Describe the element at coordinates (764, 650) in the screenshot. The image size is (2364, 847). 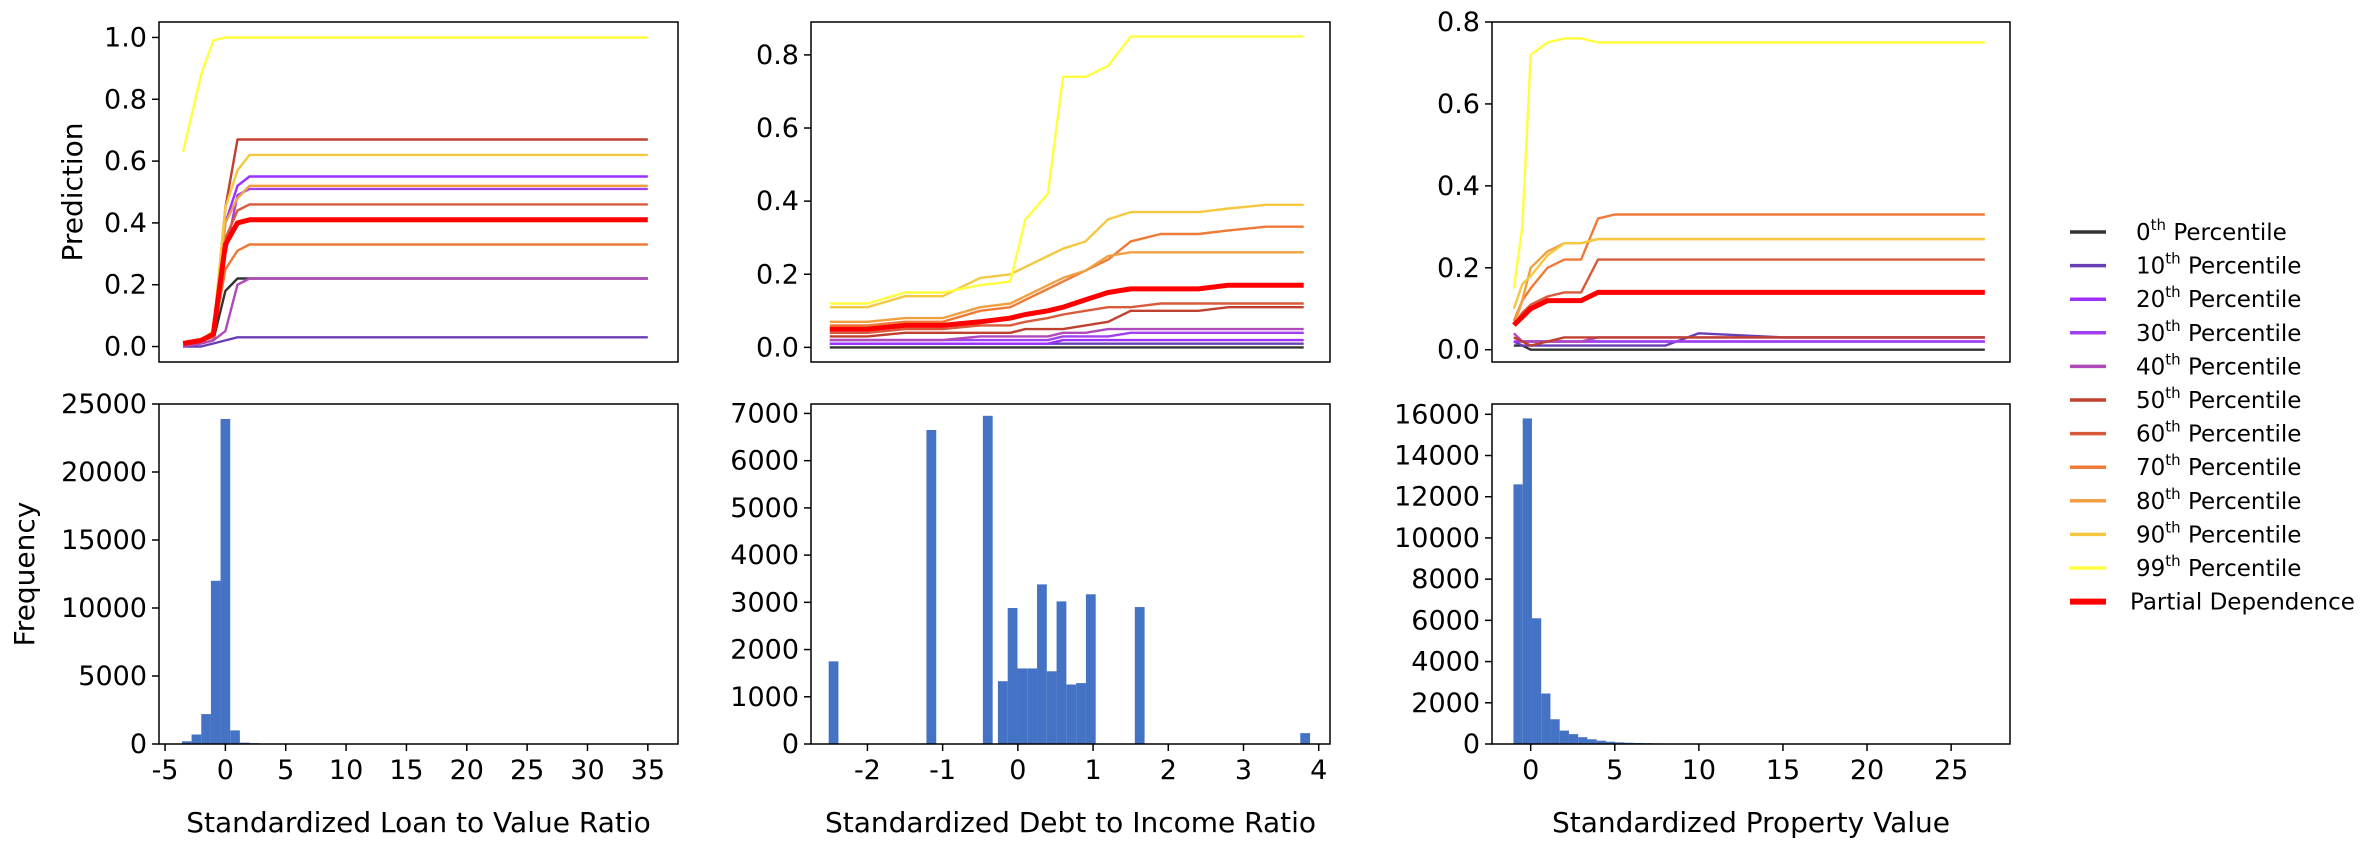
I see `y-tick-label: 2000` at that location.